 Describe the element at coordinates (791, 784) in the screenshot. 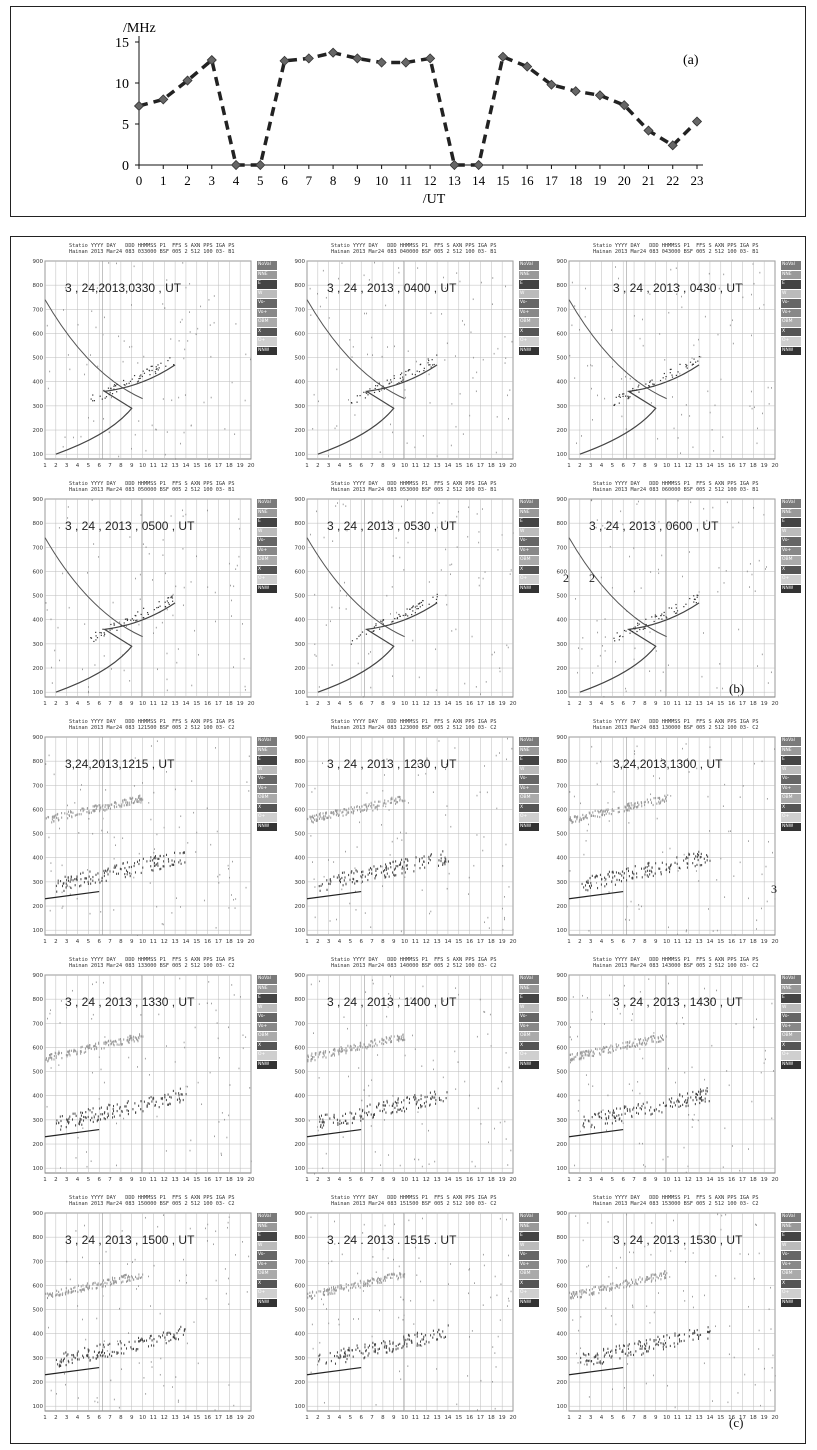

I see `ionogram-legend: NoVal NNE E W Vo- Vo+ OBM X O+ NNW` at that location.